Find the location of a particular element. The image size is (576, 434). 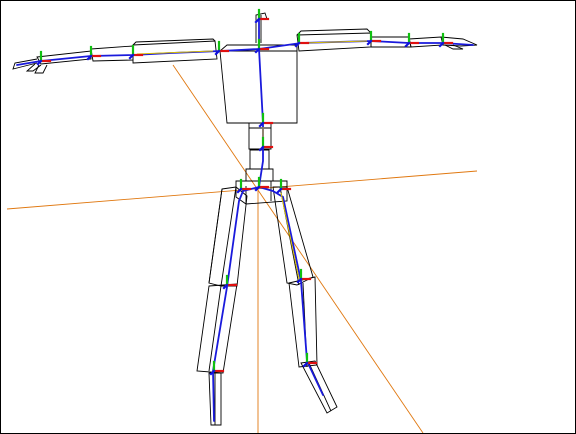

joint-right-elbow-z-axis is located at coordinates (369, 42).